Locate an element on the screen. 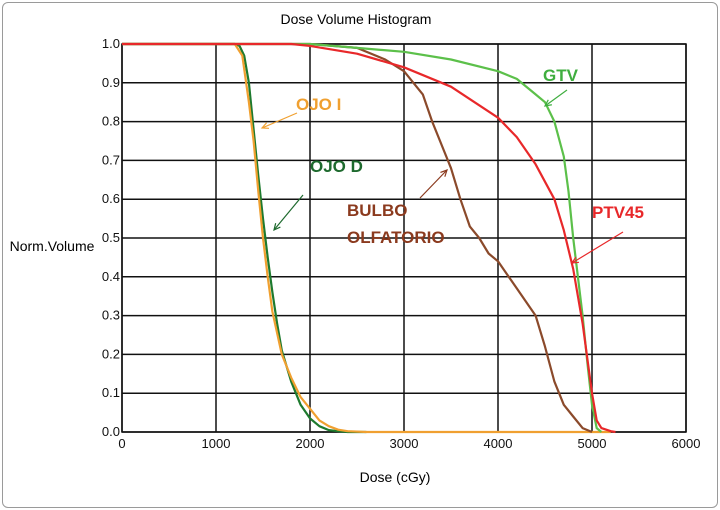 The height and width of the screenshot is (510, 720). annotation-label: OJO I is located at coordinates (318, 104).